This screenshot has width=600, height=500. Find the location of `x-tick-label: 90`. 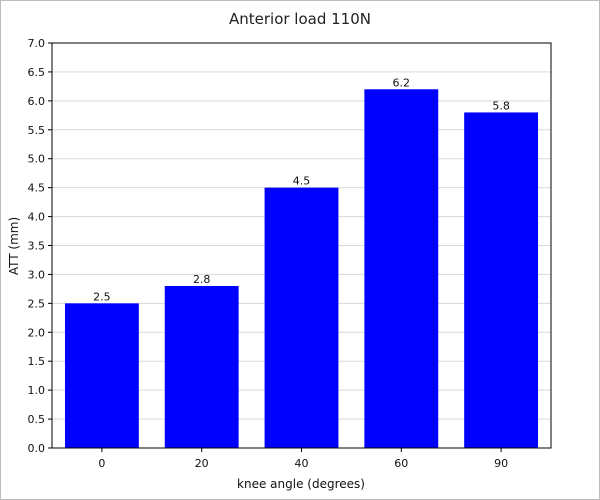

x-tick-label: 90 is located at coordinates (501, 463).